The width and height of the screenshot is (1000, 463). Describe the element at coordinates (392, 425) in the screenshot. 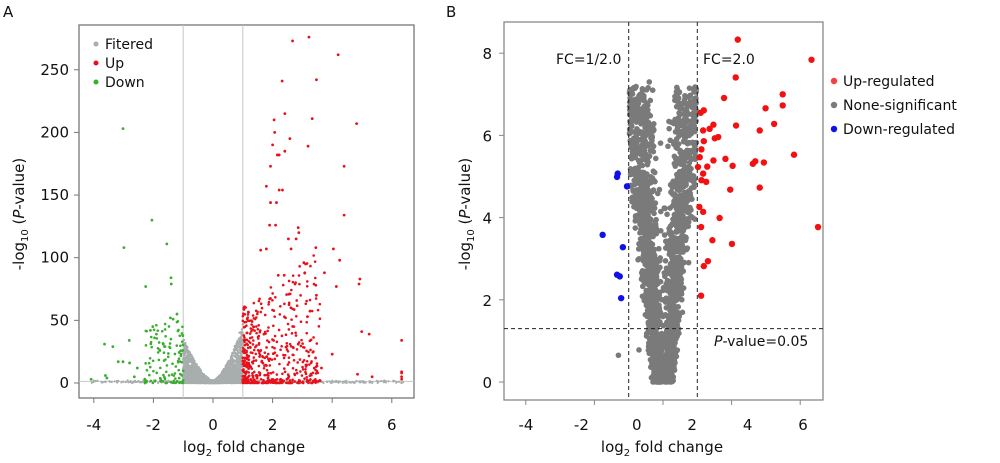

I see `x-tick-label: 6` at that location.